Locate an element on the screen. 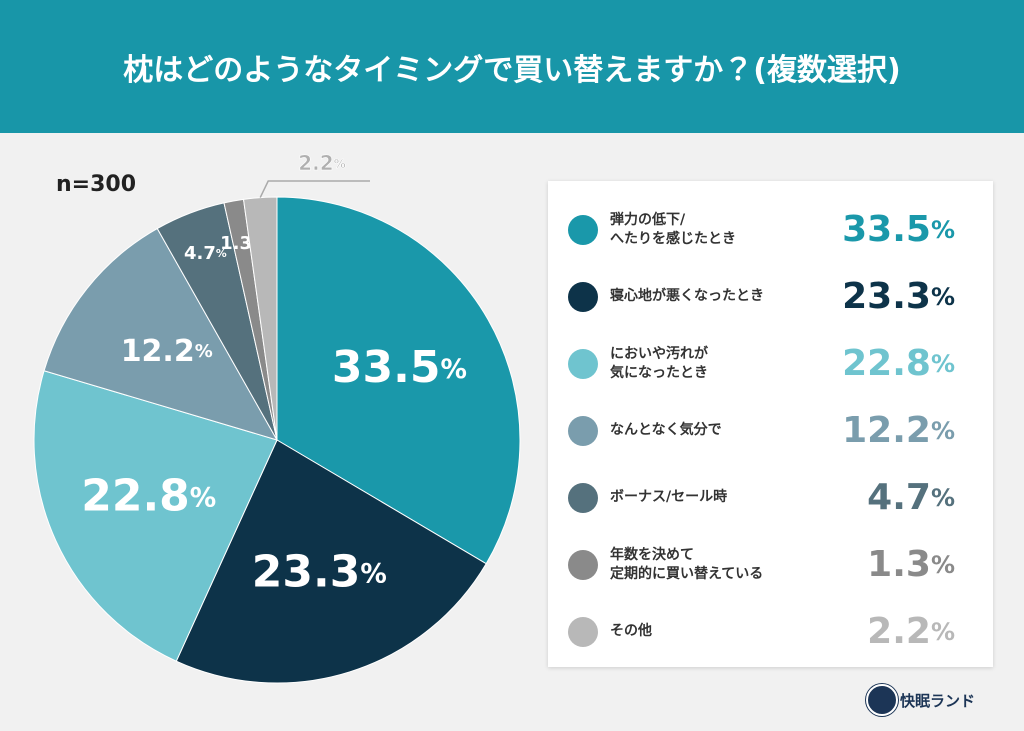 This screenshot has width=1024, height=731. legend-label: なんとなく気分で is located at coordinates (666, 430).